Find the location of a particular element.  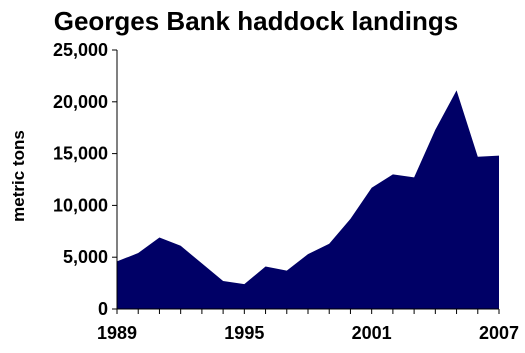

y-axis-label: metric tons is located at coordinates (18, 176).